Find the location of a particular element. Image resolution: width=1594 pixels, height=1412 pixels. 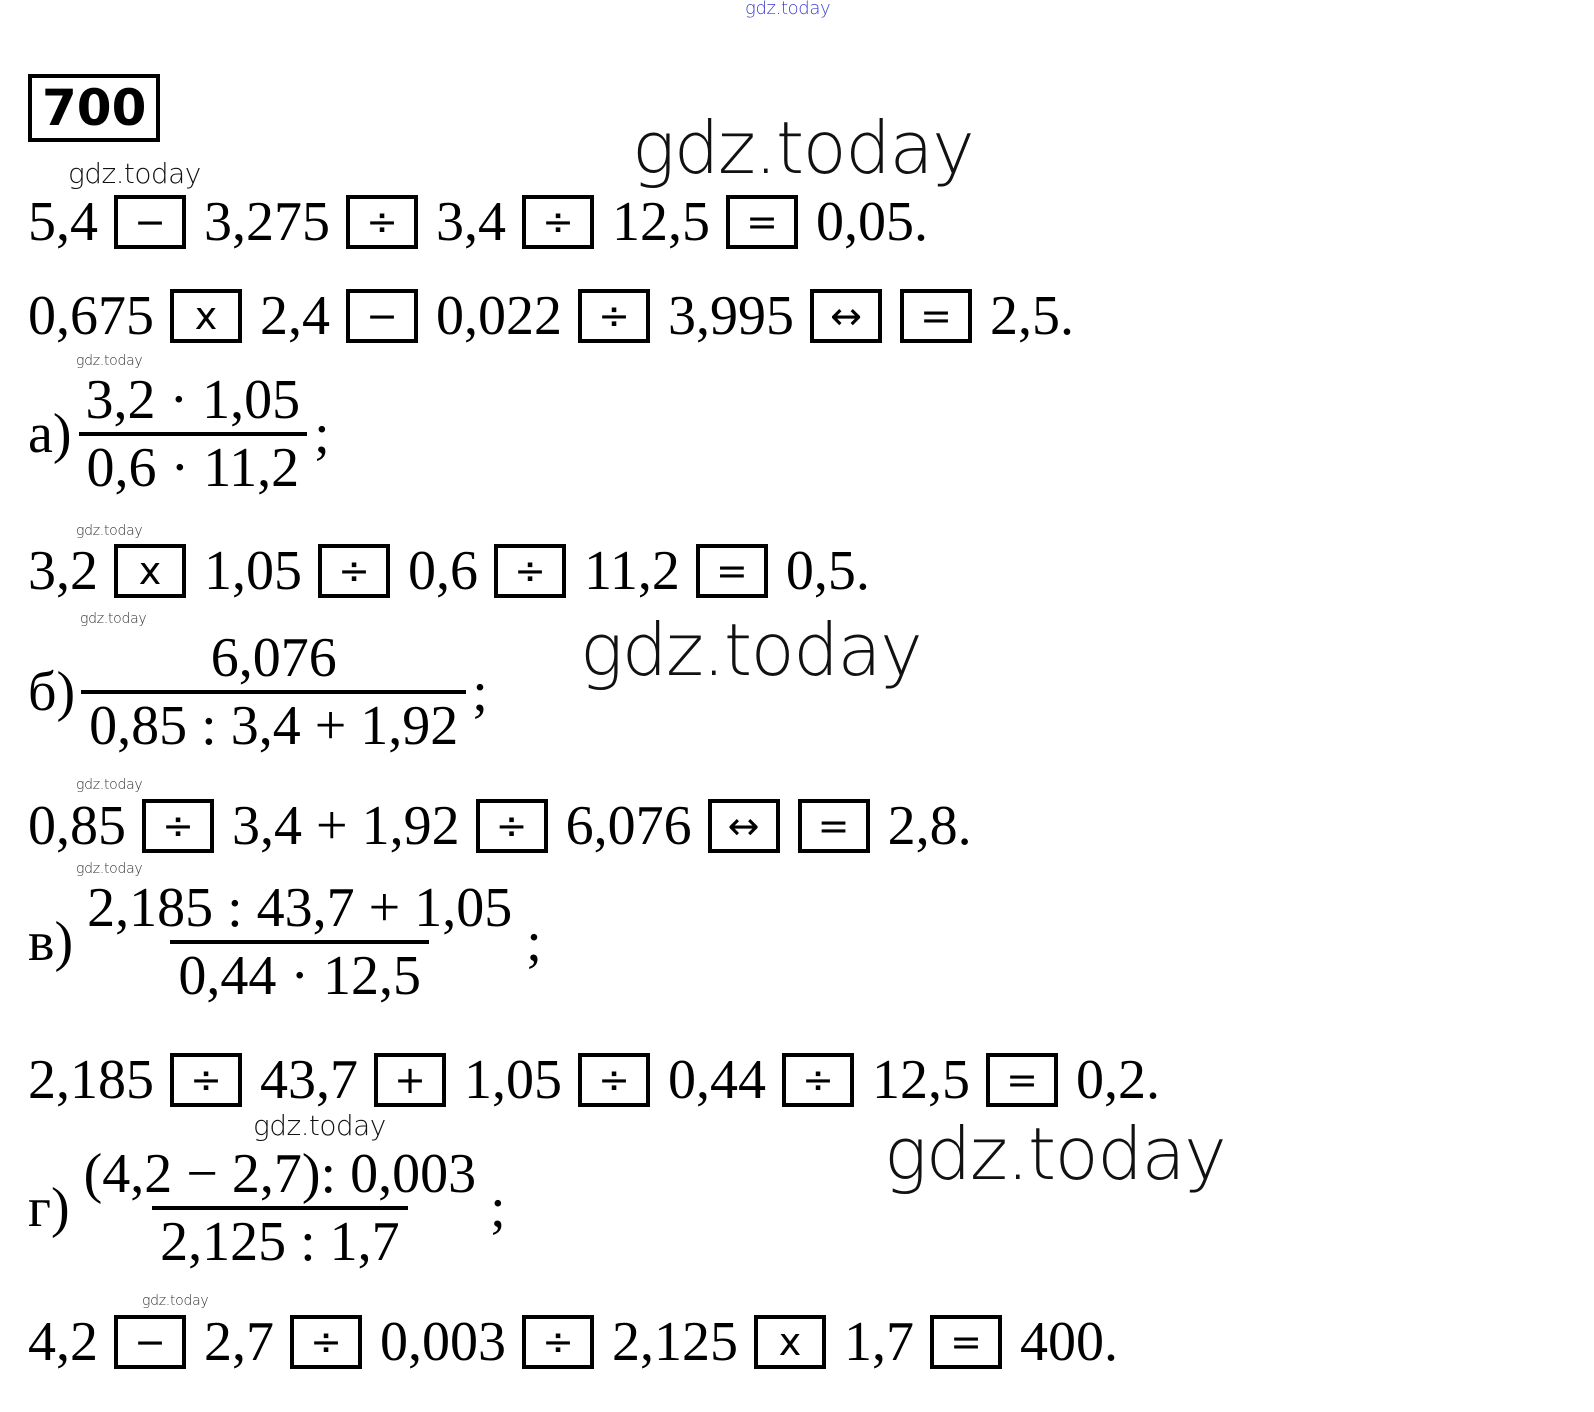

number: 2,7 is located at coordinates (239, 1342).